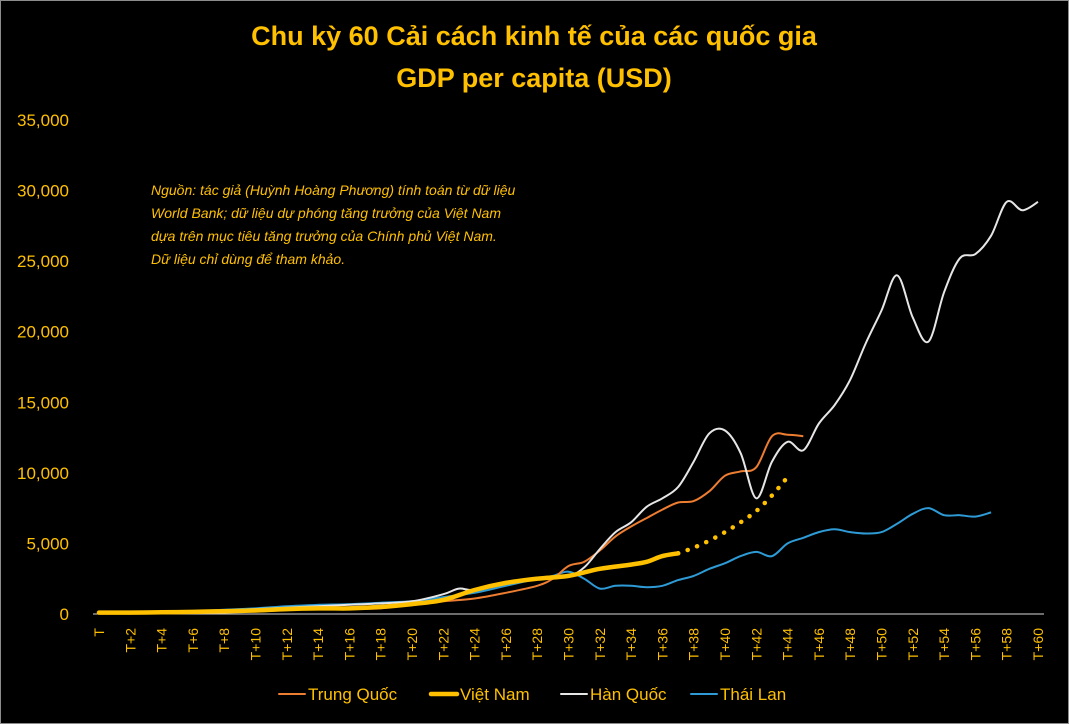 This screenshot has height=724, width=1069. I want to click on series-line-th-i-lan, so click(545, 560).